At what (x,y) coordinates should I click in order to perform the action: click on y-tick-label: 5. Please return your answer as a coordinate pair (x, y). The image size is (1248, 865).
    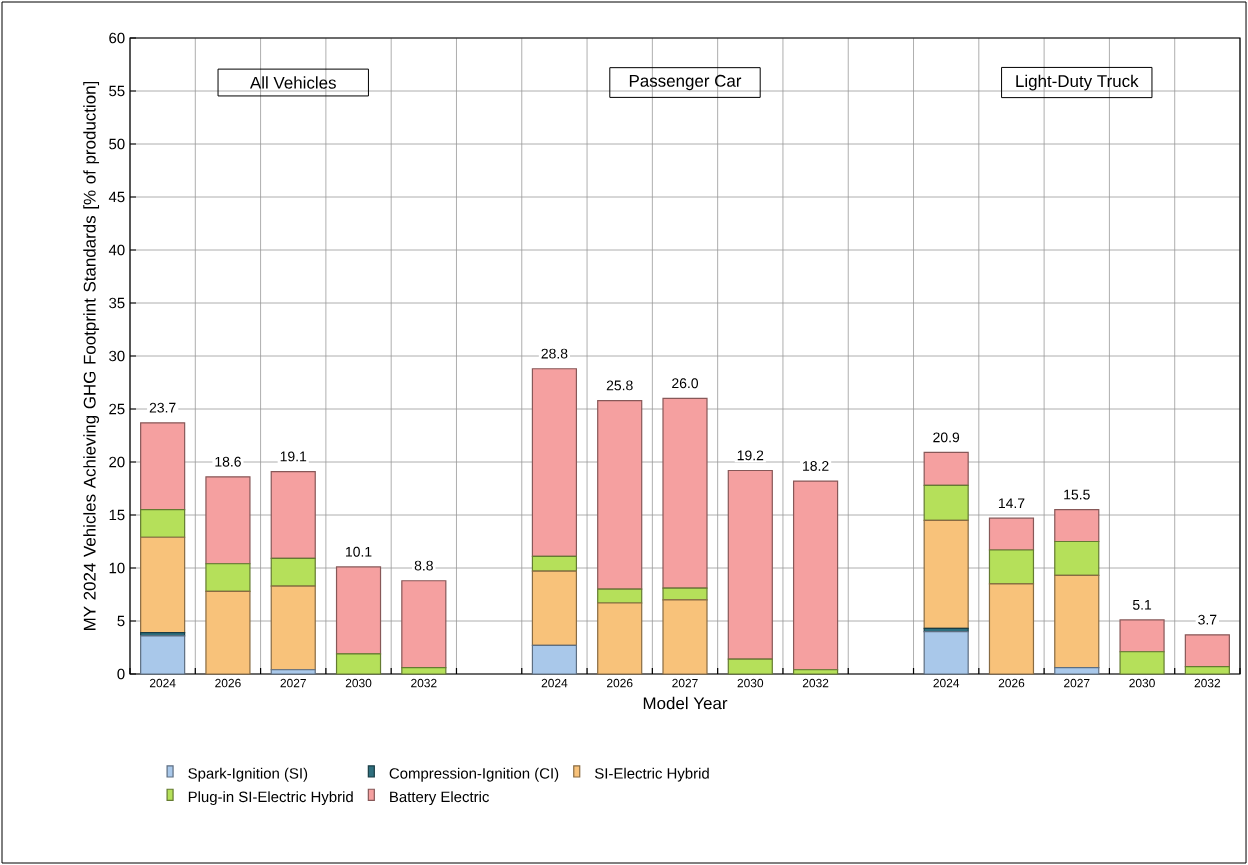
    Looking at the image, I should click on (121, 621).